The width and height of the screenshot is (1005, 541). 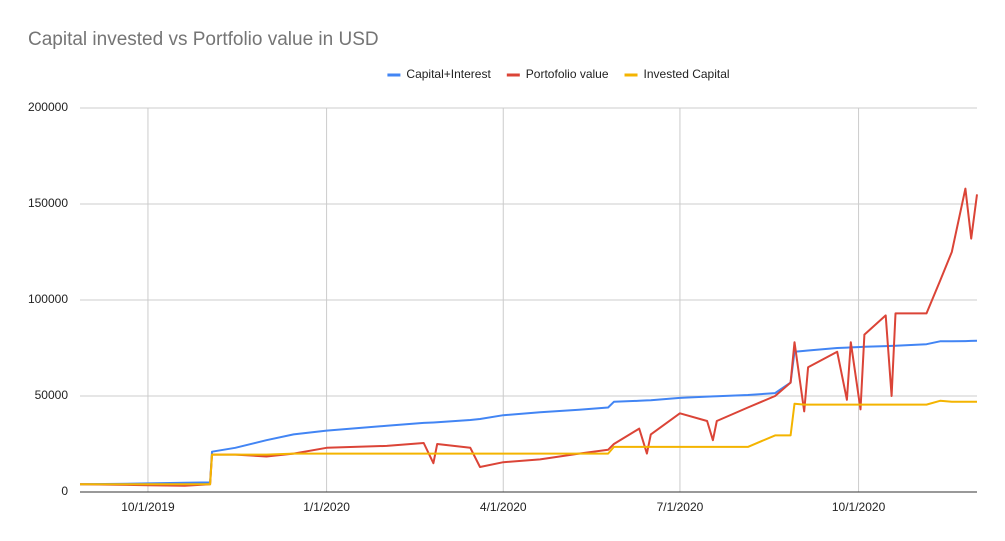 I want to click on y-tick-label: 50000, so click(x=52, y=395).